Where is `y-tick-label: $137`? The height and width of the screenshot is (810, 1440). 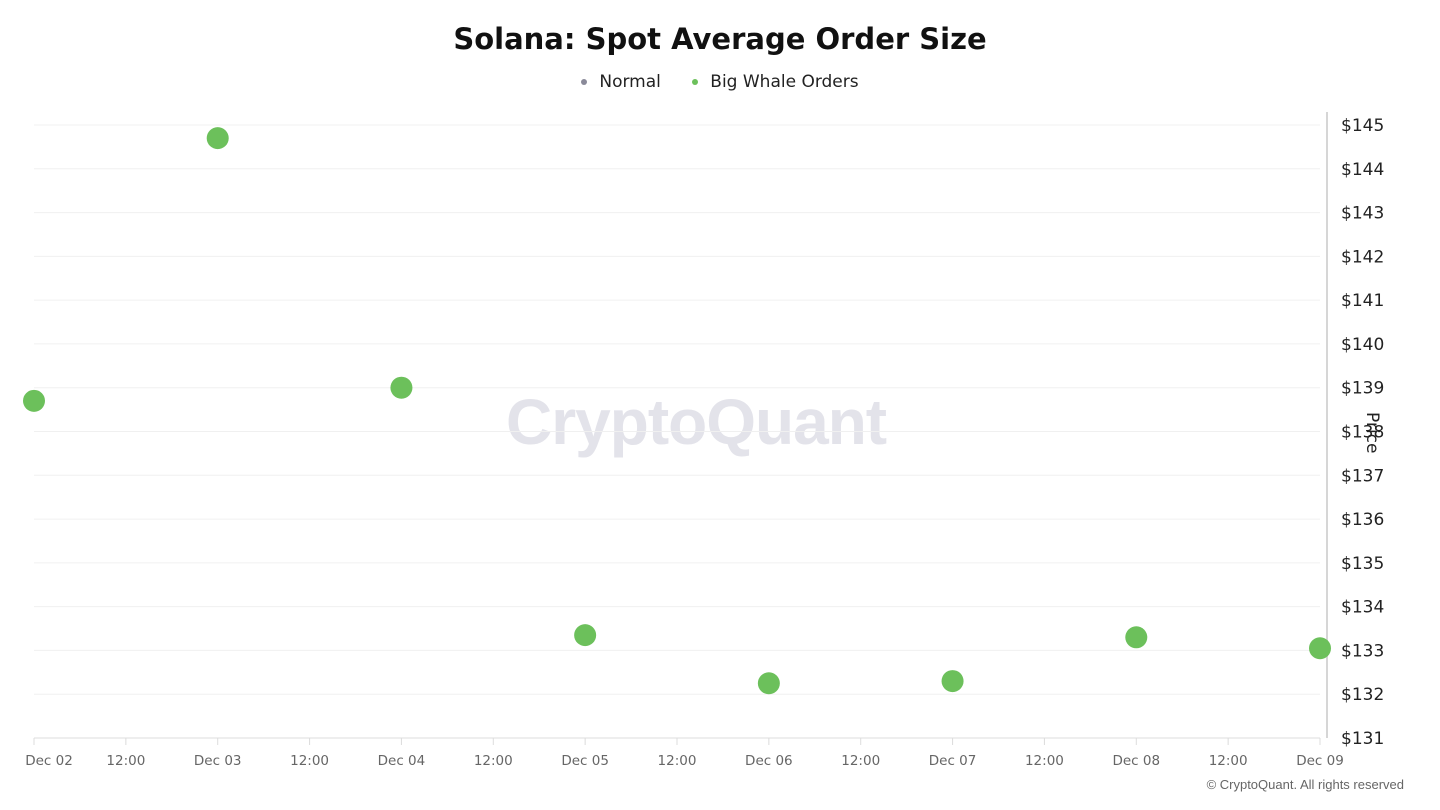
y-tick-label: $137 is located at coordinates (1362, 476).